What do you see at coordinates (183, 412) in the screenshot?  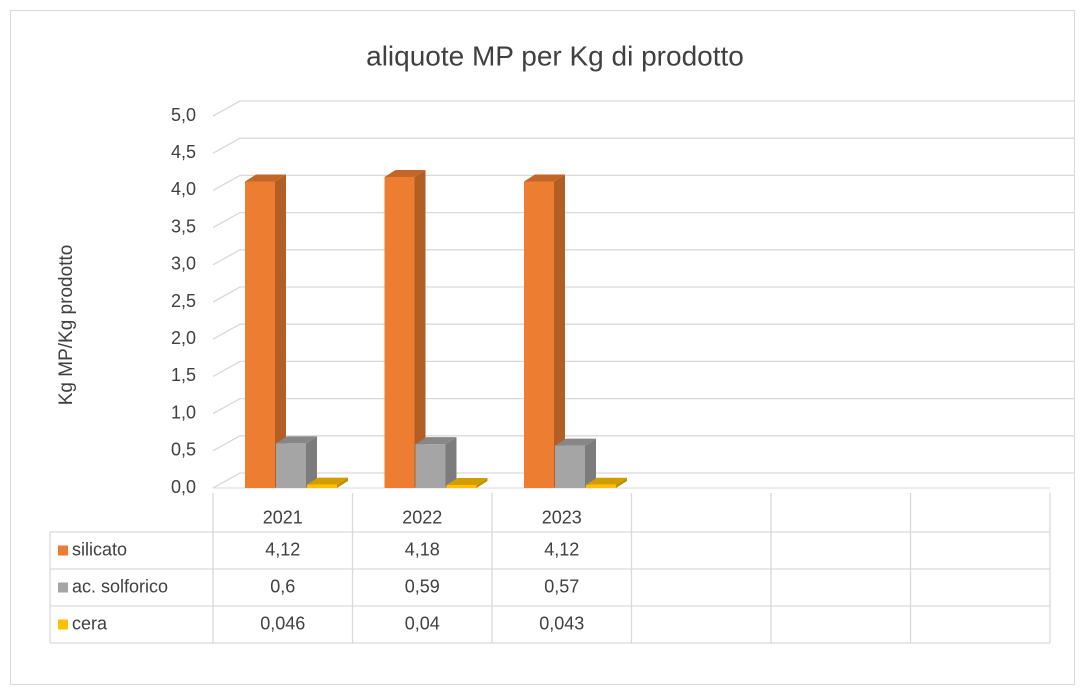 I see `y-tick-label: 1,0` at bounding box center [183, 412].